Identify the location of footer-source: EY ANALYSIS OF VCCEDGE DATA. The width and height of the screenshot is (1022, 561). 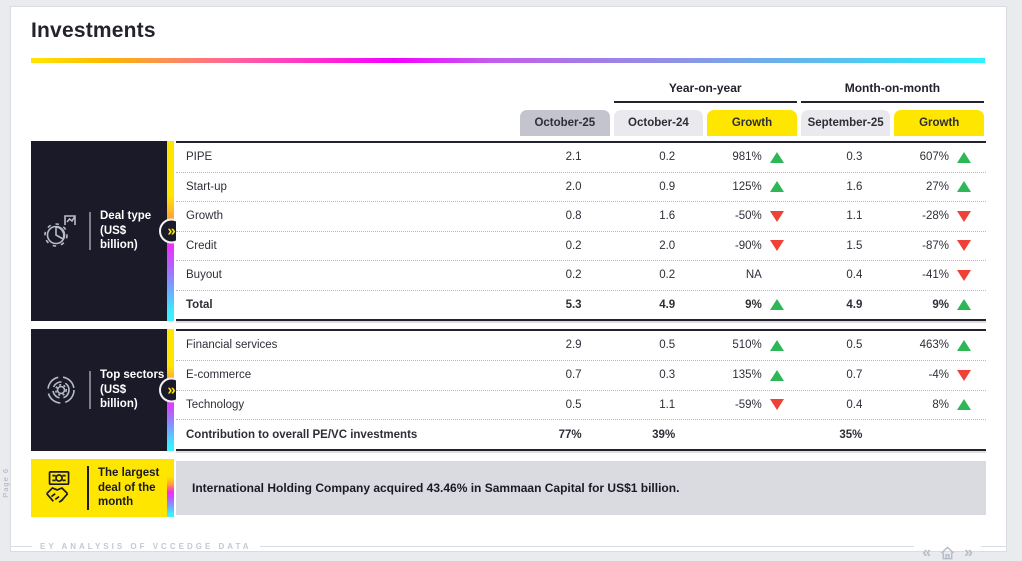
(146, 546).